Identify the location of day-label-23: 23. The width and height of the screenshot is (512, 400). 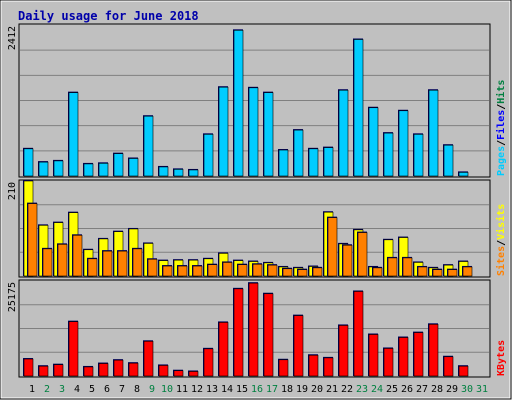
(362, 389).